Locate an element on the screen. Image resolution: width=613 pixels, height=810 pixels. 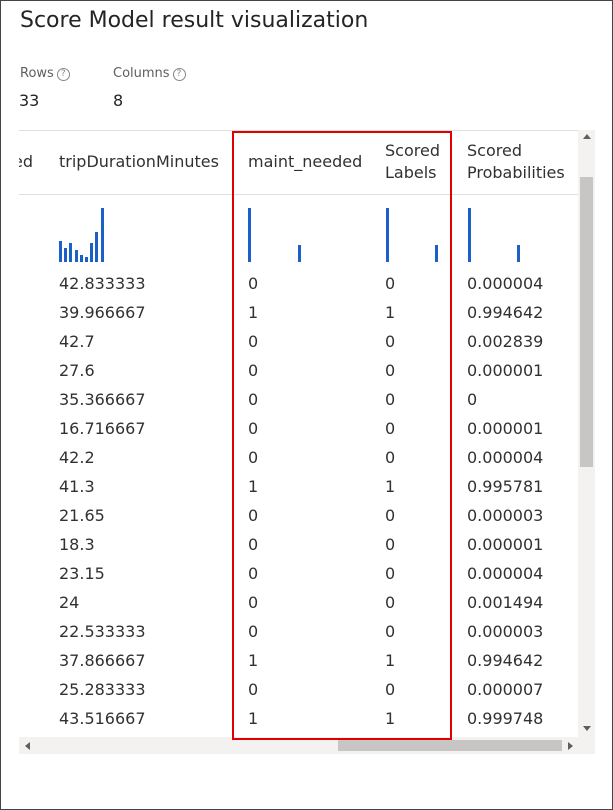
table-cell: 42.833333 is located at coordinates (102, 283).